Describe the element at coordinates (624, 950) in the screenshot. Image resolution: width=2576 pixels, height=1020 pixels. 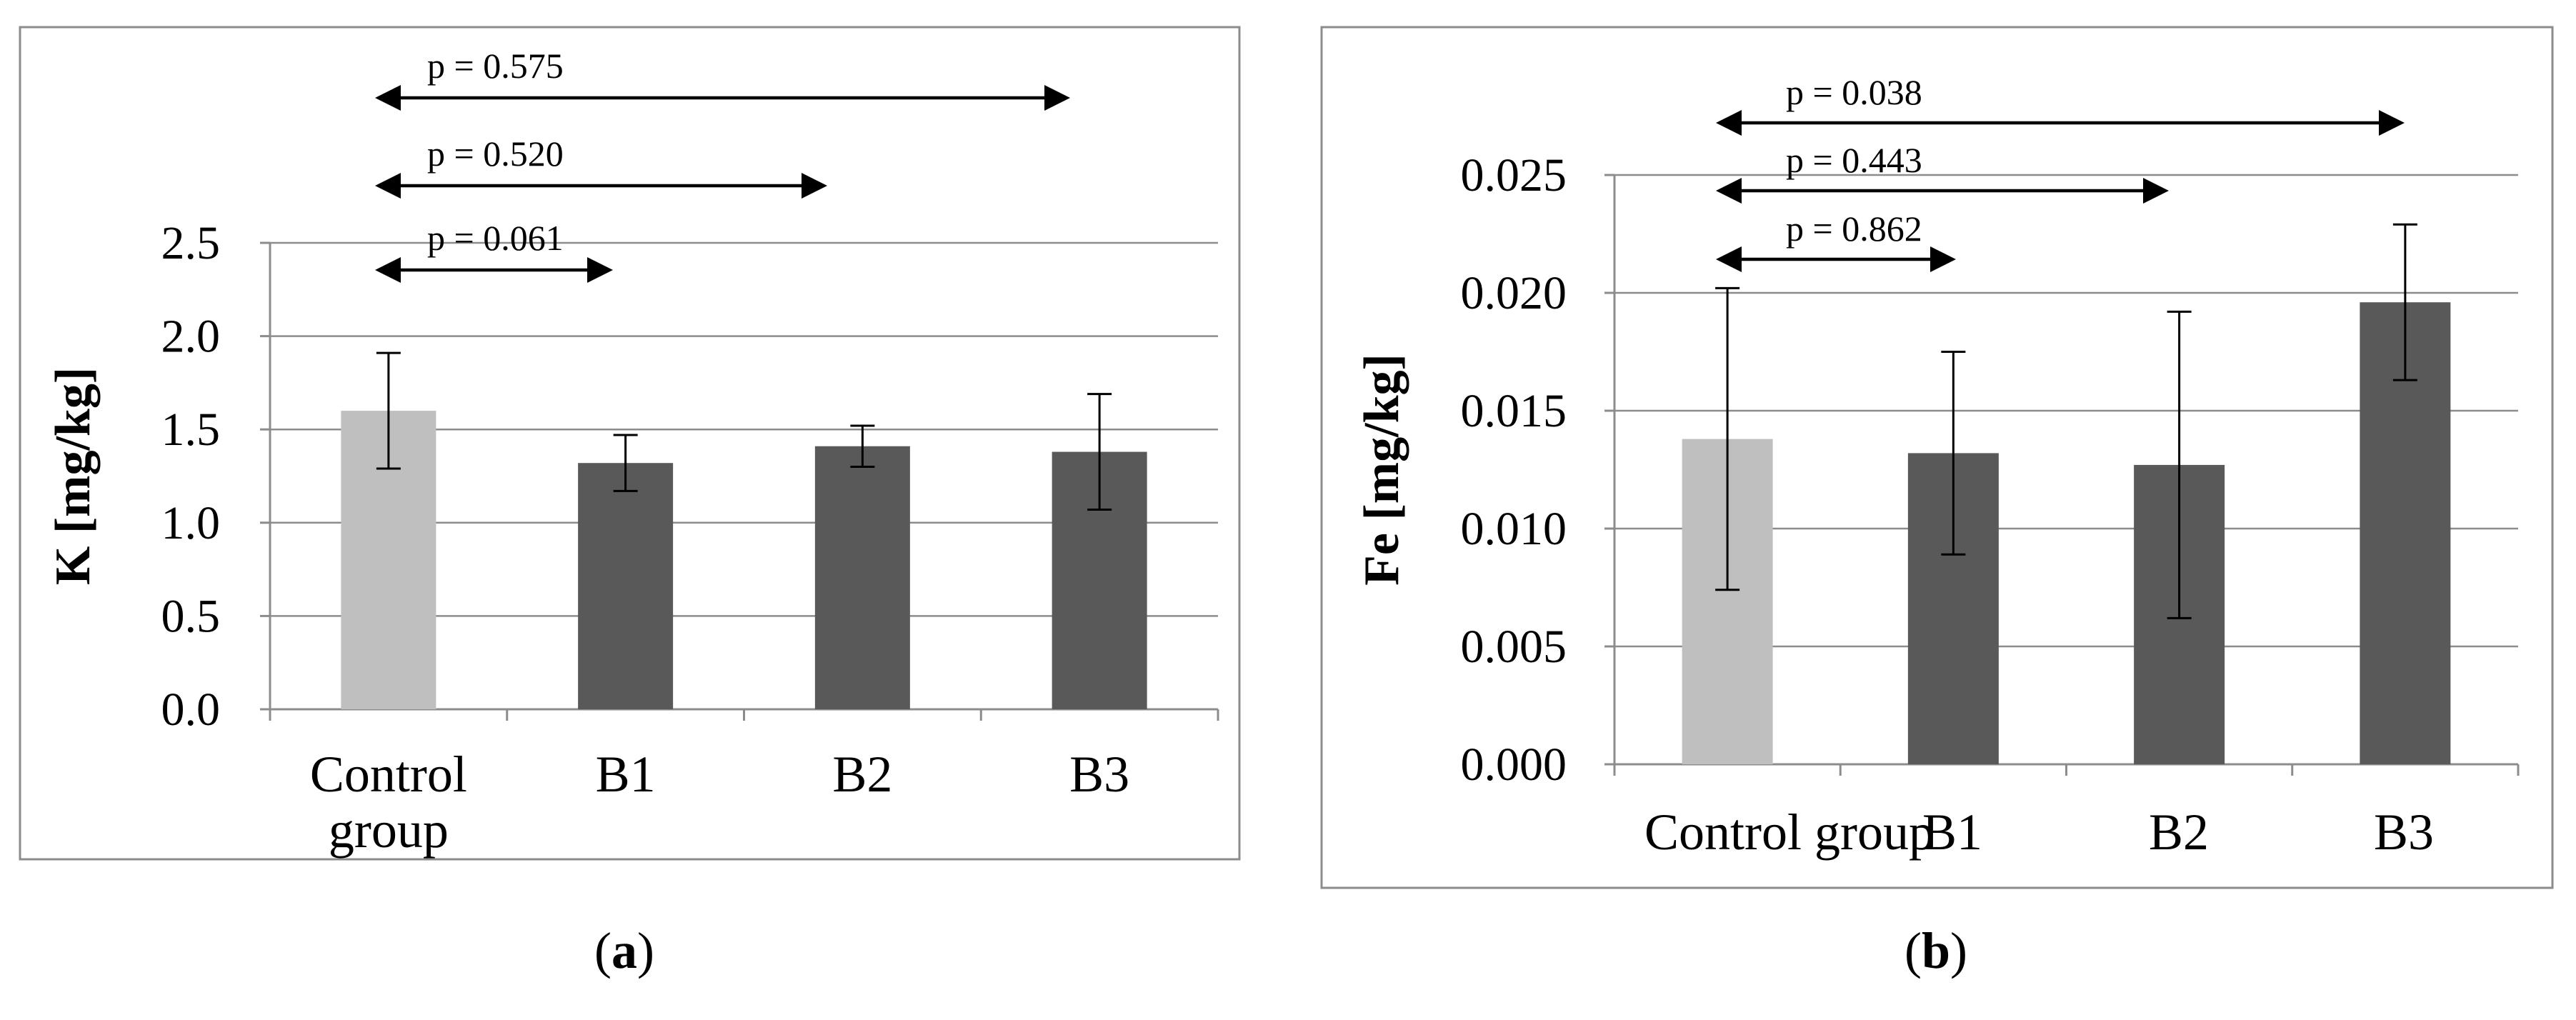
I see `panel-label: (a)` at that location.